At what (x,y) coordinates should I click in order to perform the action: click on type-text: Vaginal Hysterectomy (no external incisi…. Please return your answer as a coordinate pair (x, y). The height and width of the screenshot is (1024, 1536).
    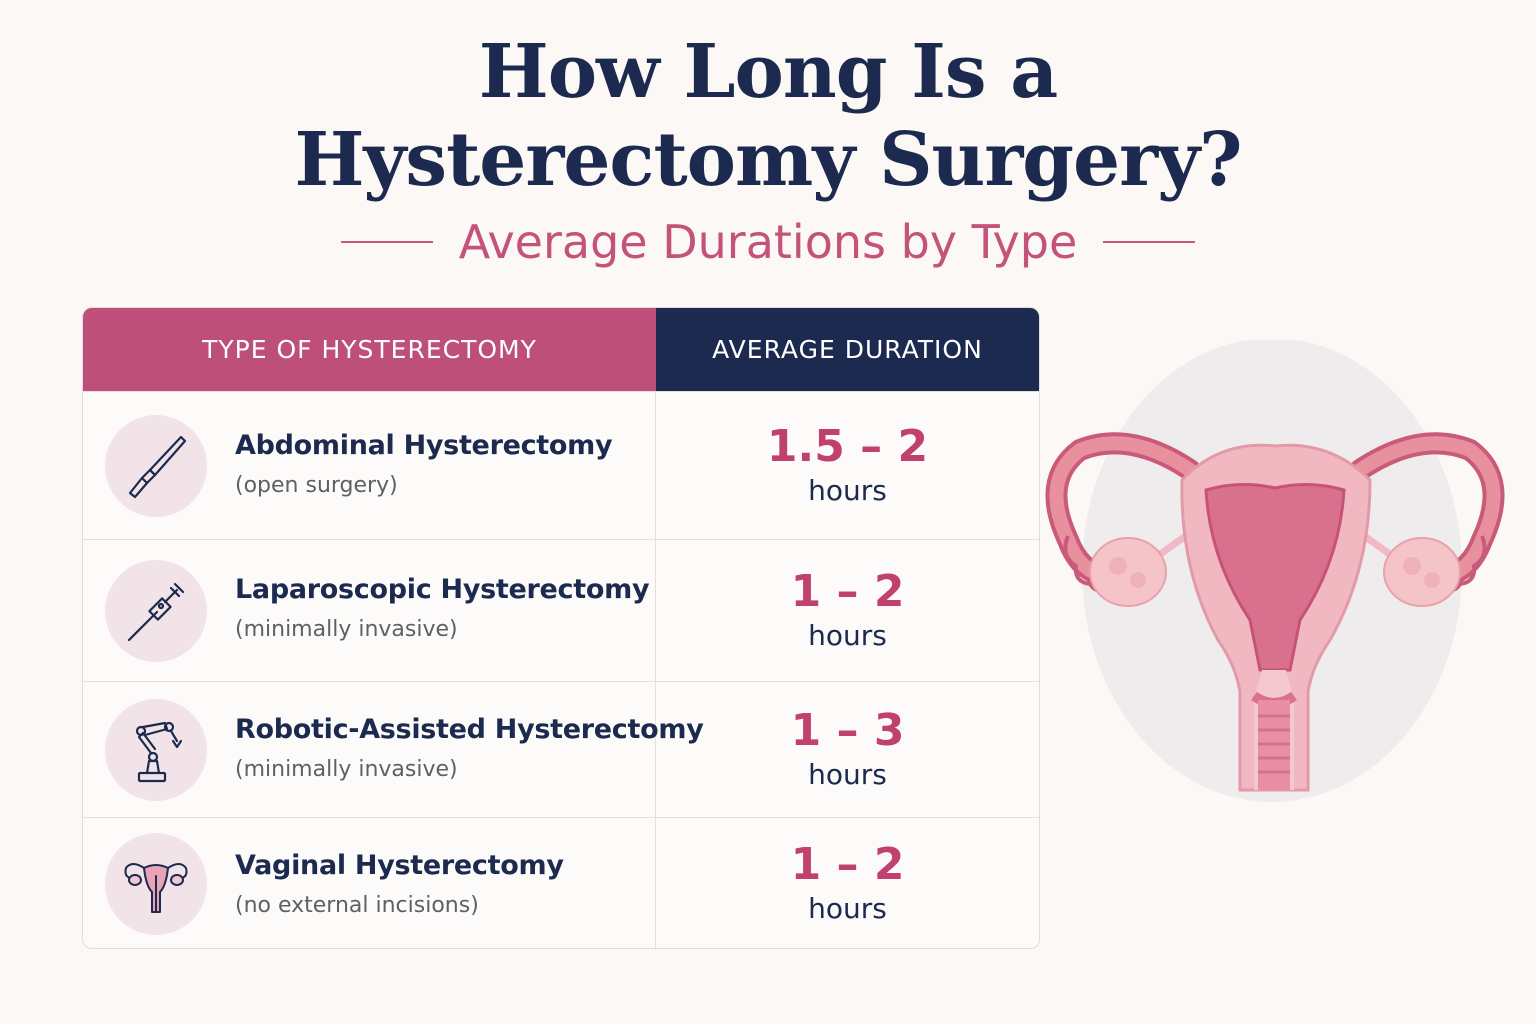
    Looking at the image, I should click on (399, 884).